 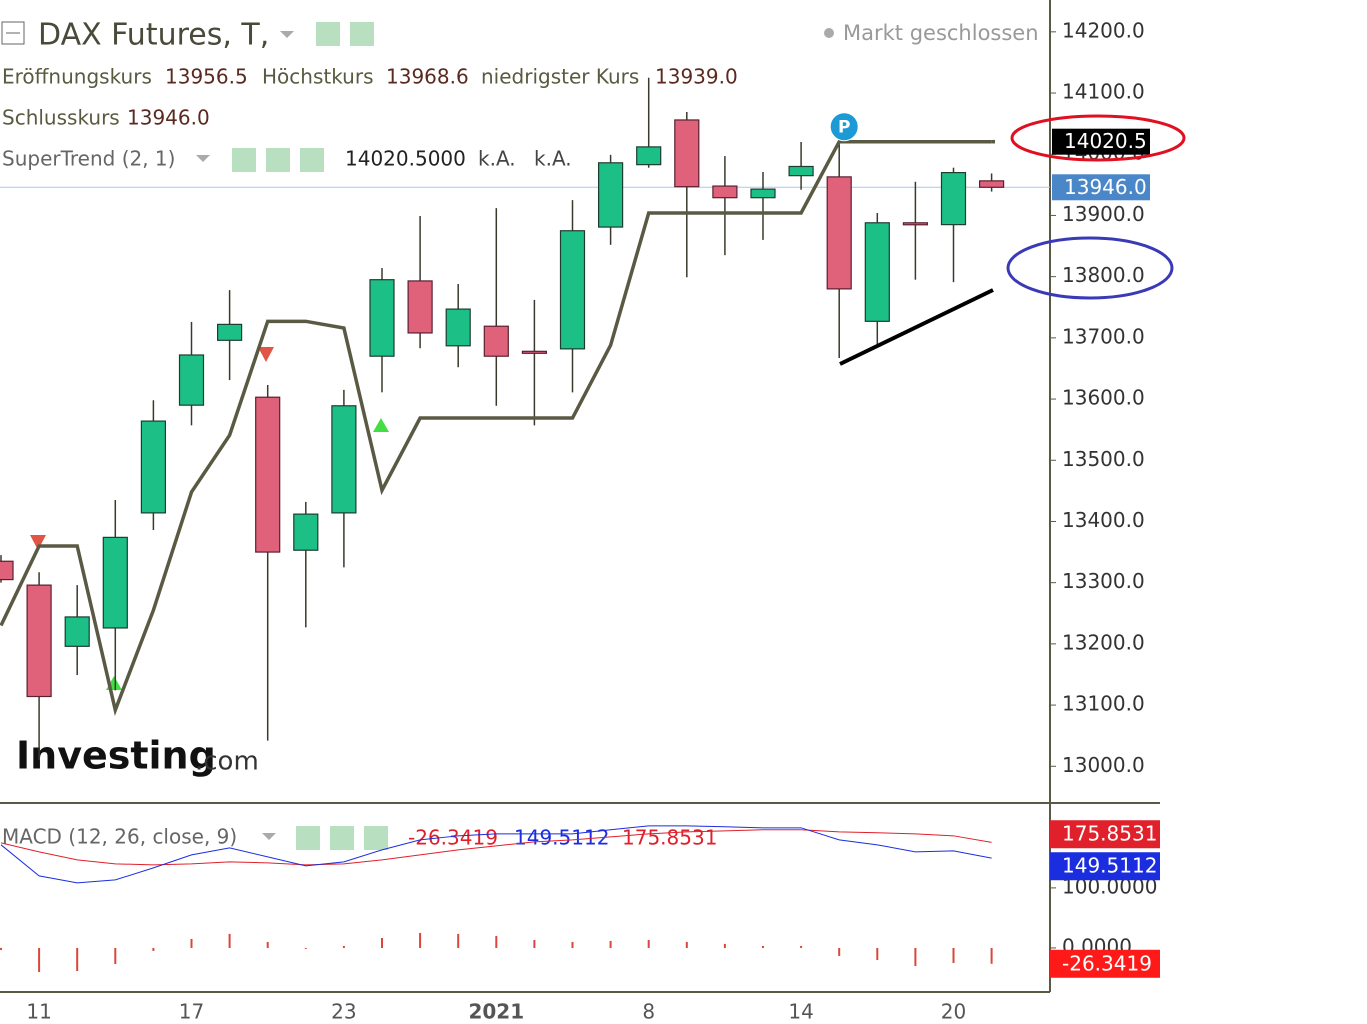 What do you see at coordinates (829, 33) in the screenshot?
I see `status-dot` at bounding box center [829, 33].